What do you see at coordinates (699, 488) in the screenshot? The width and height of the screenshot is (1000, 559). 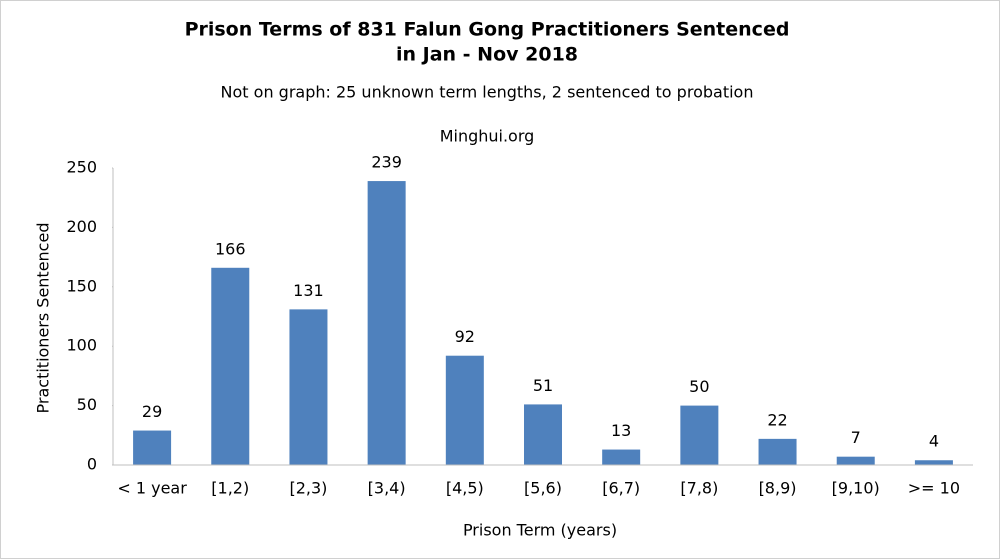 I see `x-tick-label: [7,8)` at bounding box center [699, 488].